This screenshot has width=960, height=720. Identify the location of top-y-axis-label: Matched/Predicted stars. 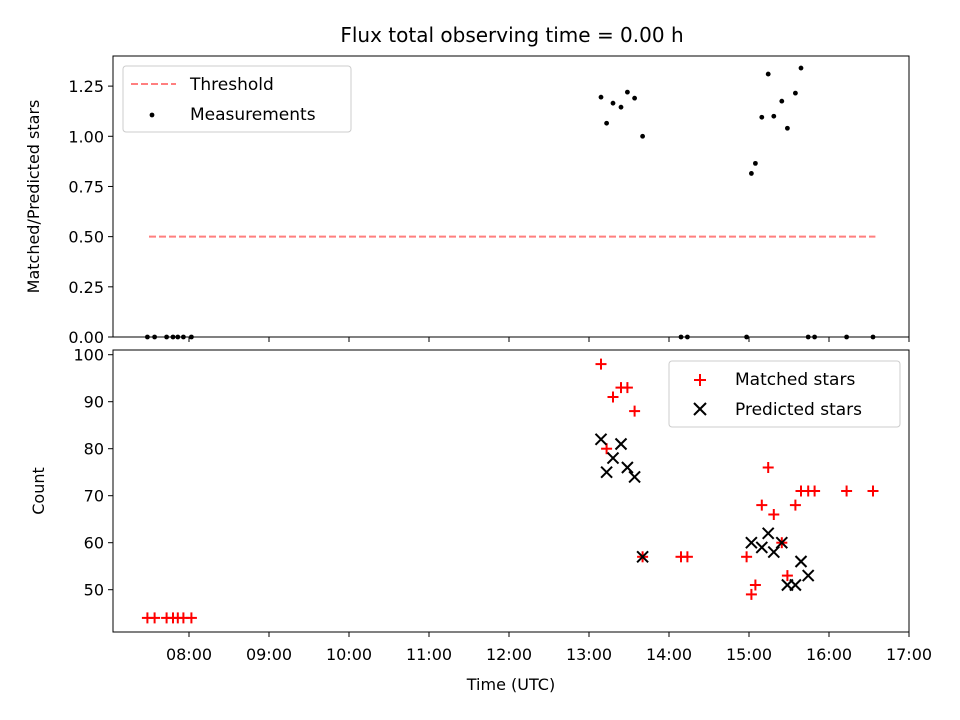
(33, 197).